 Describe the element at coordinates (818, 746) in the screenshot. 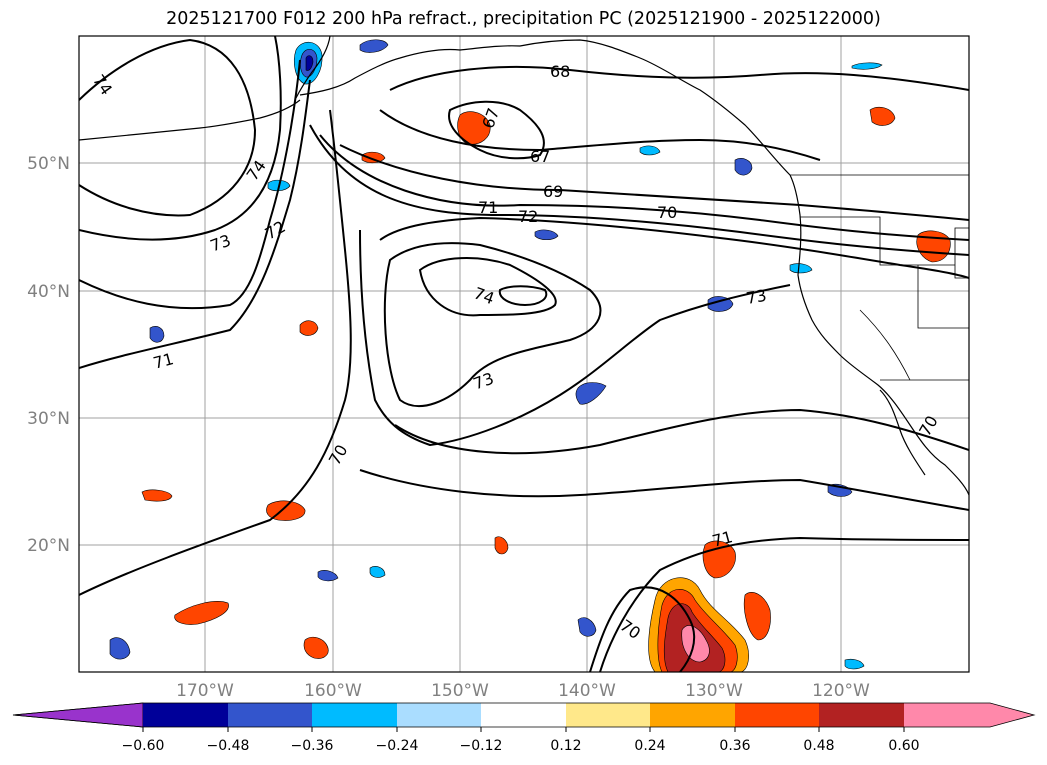

I see `colorbar-tick-label: 0.48` at that location.